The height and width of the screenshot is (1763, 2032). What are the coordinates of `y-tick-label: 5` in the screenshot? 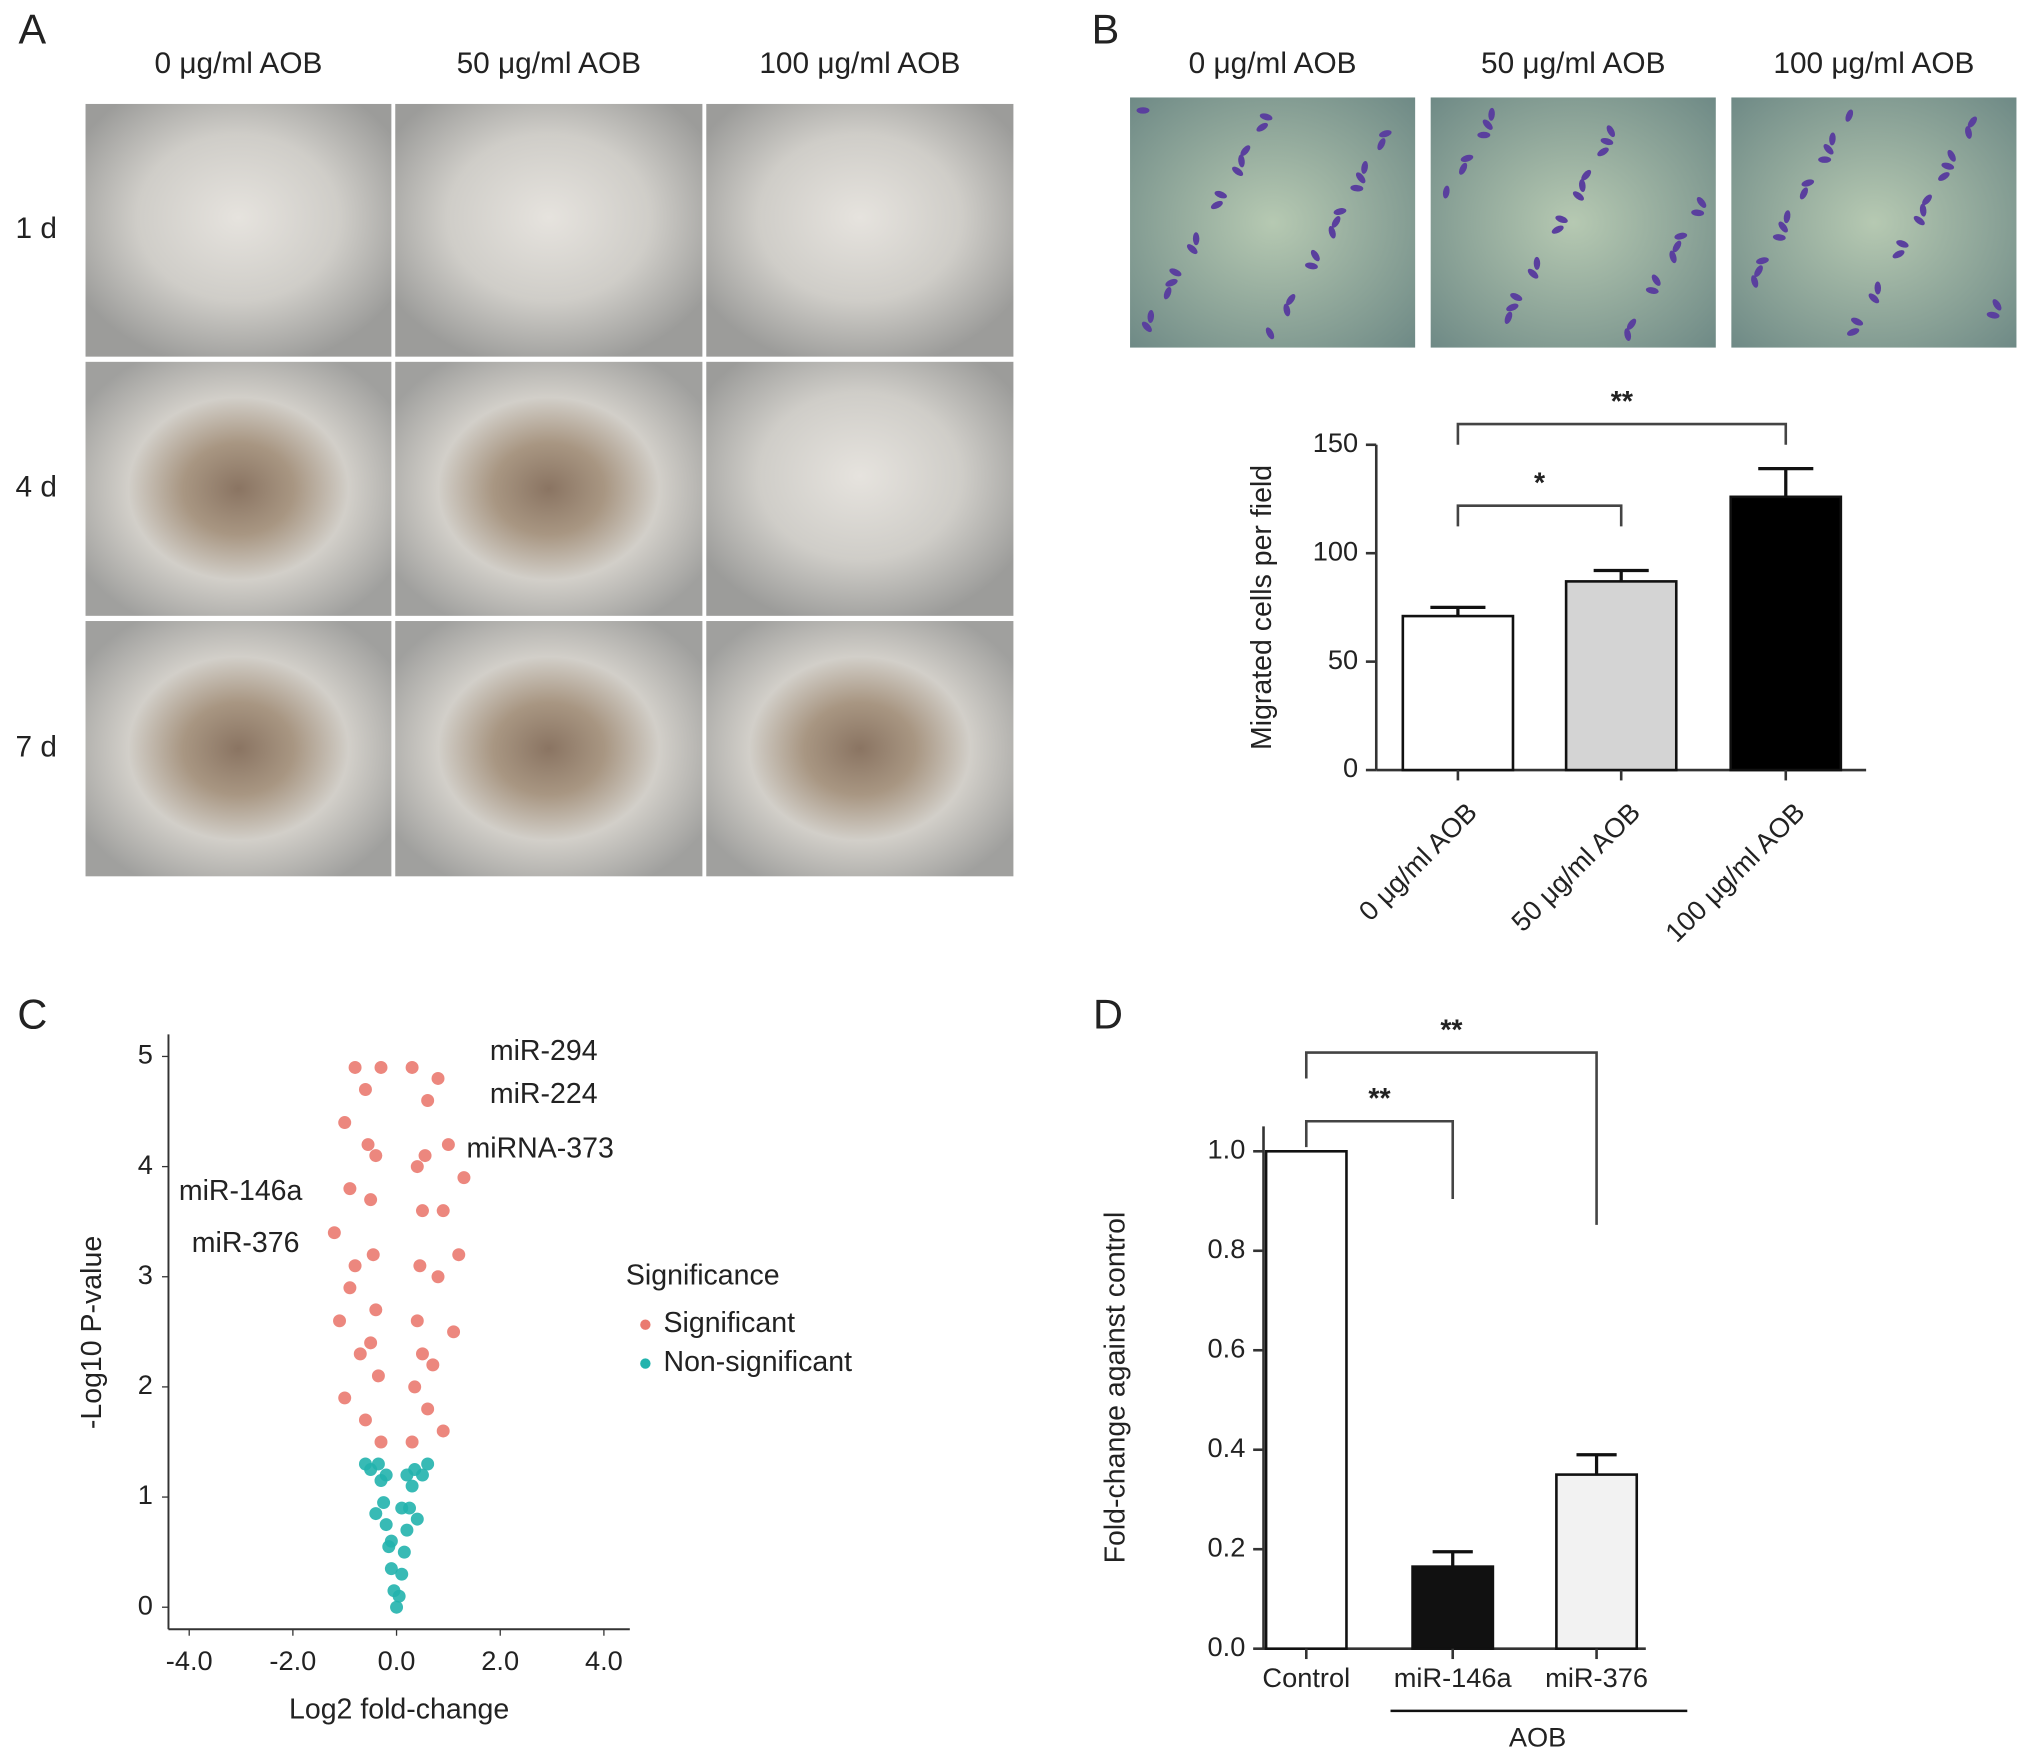 It's located at (145, 1054).